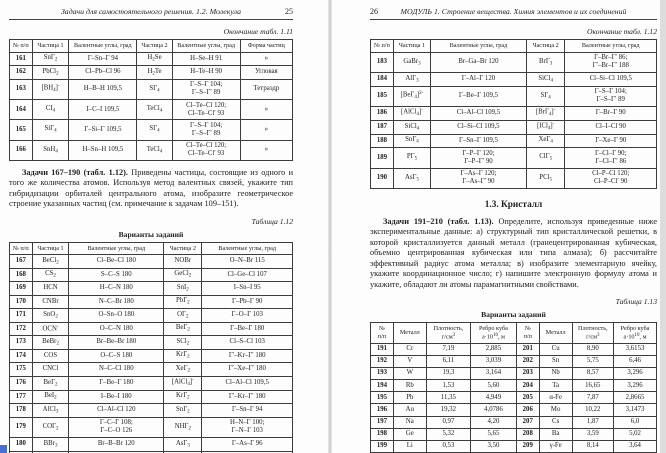 The image size is (666, 453). I want to click on table-cell: 11,35, so click(448, 398).